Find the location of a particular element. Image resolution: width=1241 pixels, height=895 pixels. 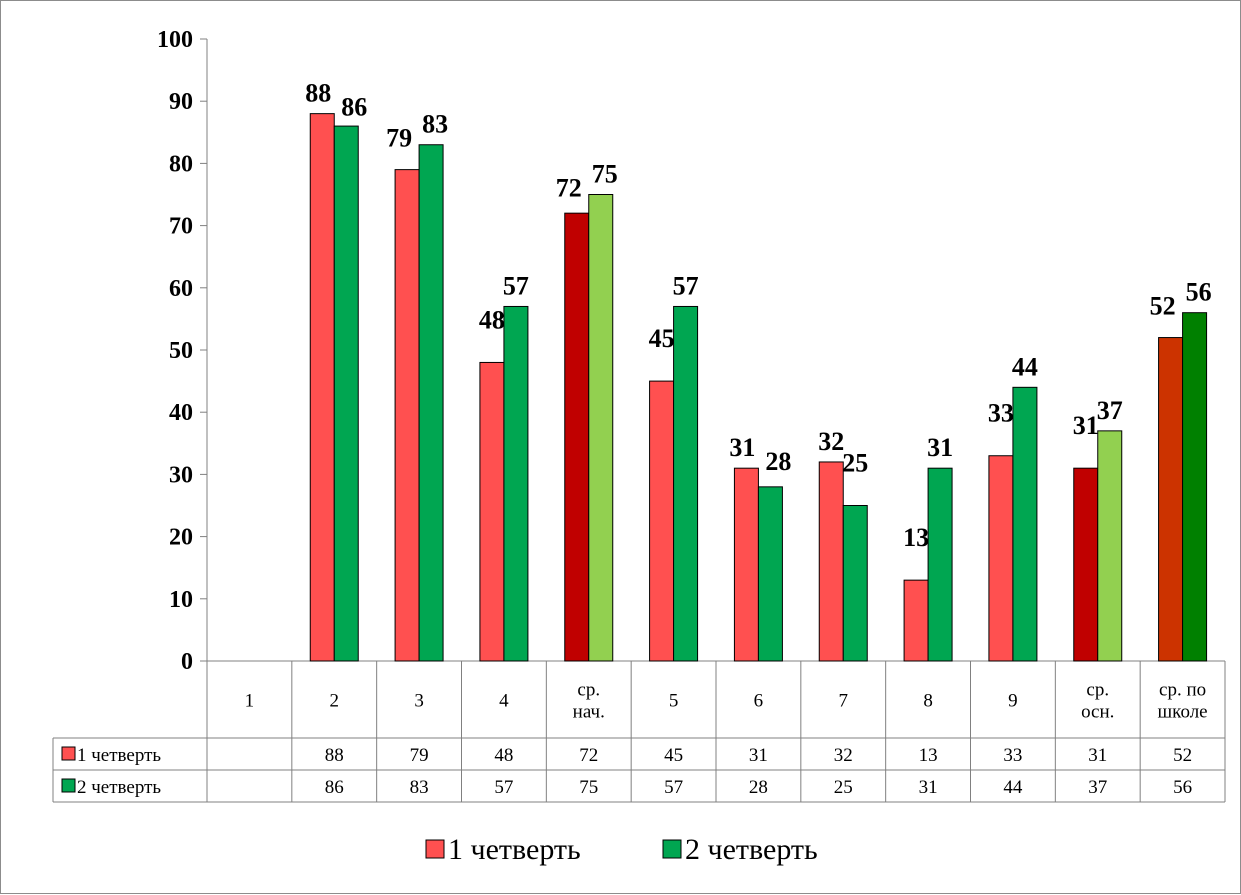

table-cell: 48 is located at coordinates (503, 755).